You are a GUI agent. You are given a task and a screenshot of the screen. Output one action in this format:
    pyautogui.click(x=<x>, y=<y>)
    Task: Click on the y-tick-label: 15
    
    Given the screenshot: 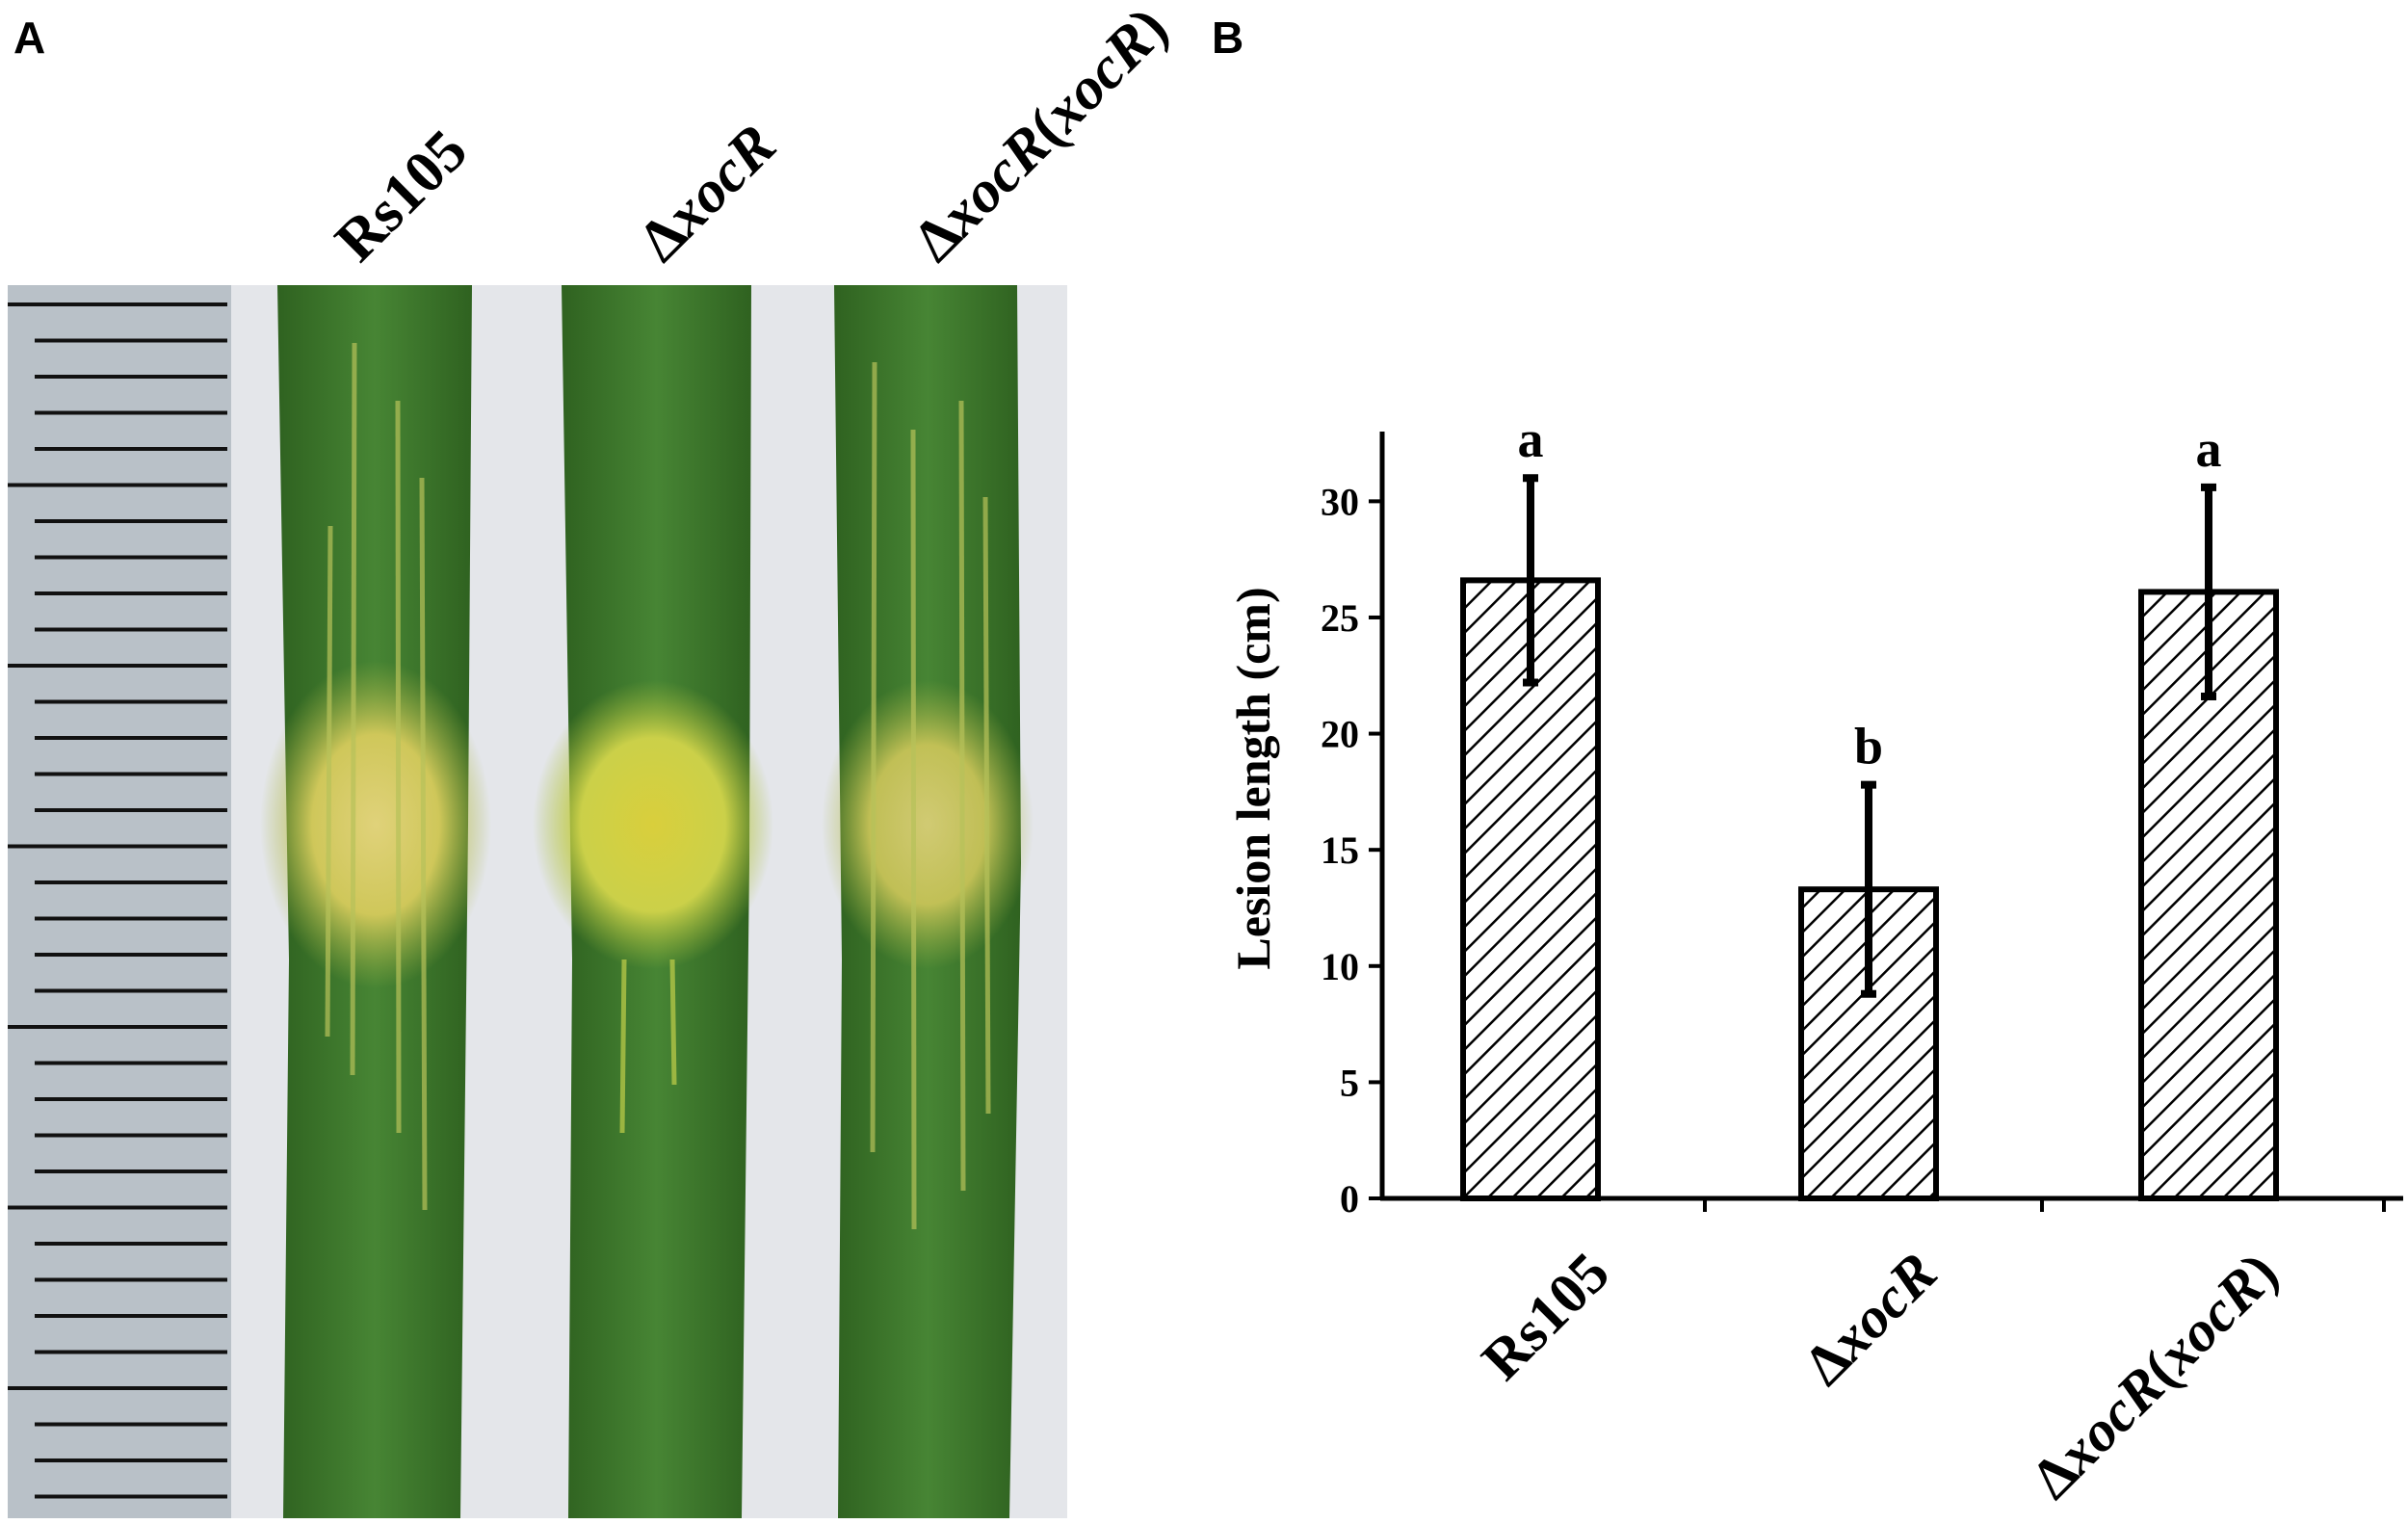 What is the action you would take?
    pyautogui.click(x=1340, y=850)
    